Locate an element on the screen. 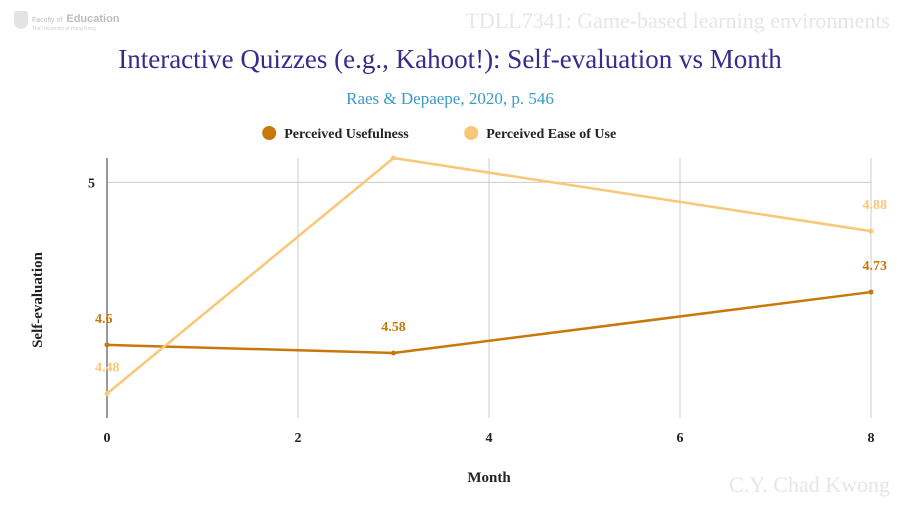 This screenshot has width=900, height=506. data-label: 4.88 is located at coordinates (875, 205).